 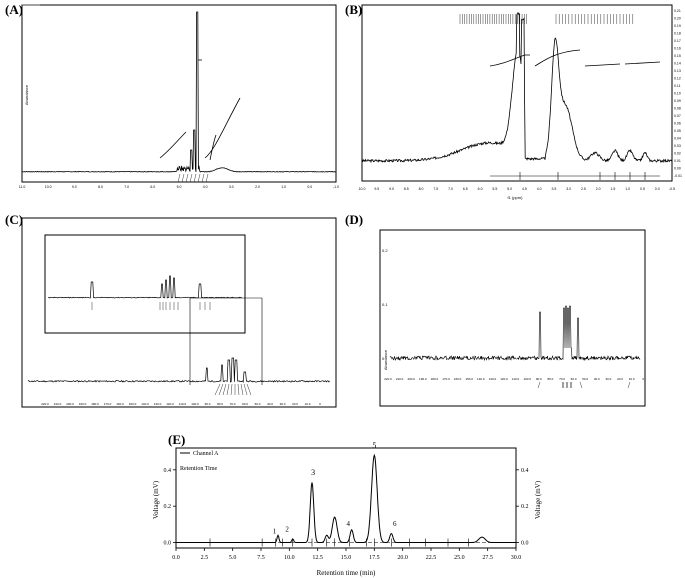 I want to click on x-tick-label: 5.5, so click(x=494, y=189).